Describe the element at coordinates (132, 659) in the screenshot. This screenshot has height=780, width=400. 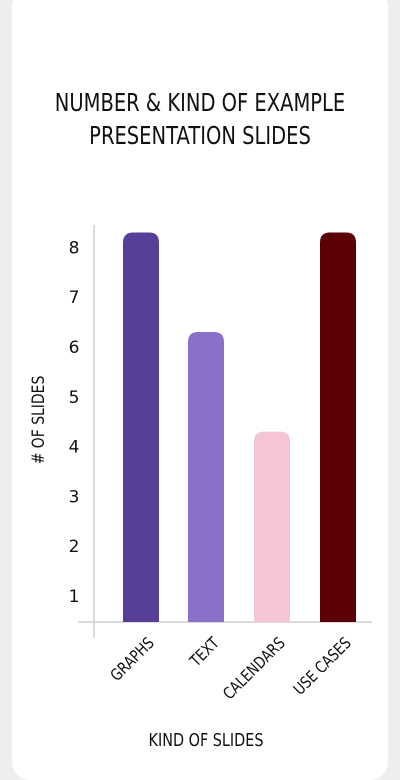
I see `x-tick-label: GRAPHS` at that location.